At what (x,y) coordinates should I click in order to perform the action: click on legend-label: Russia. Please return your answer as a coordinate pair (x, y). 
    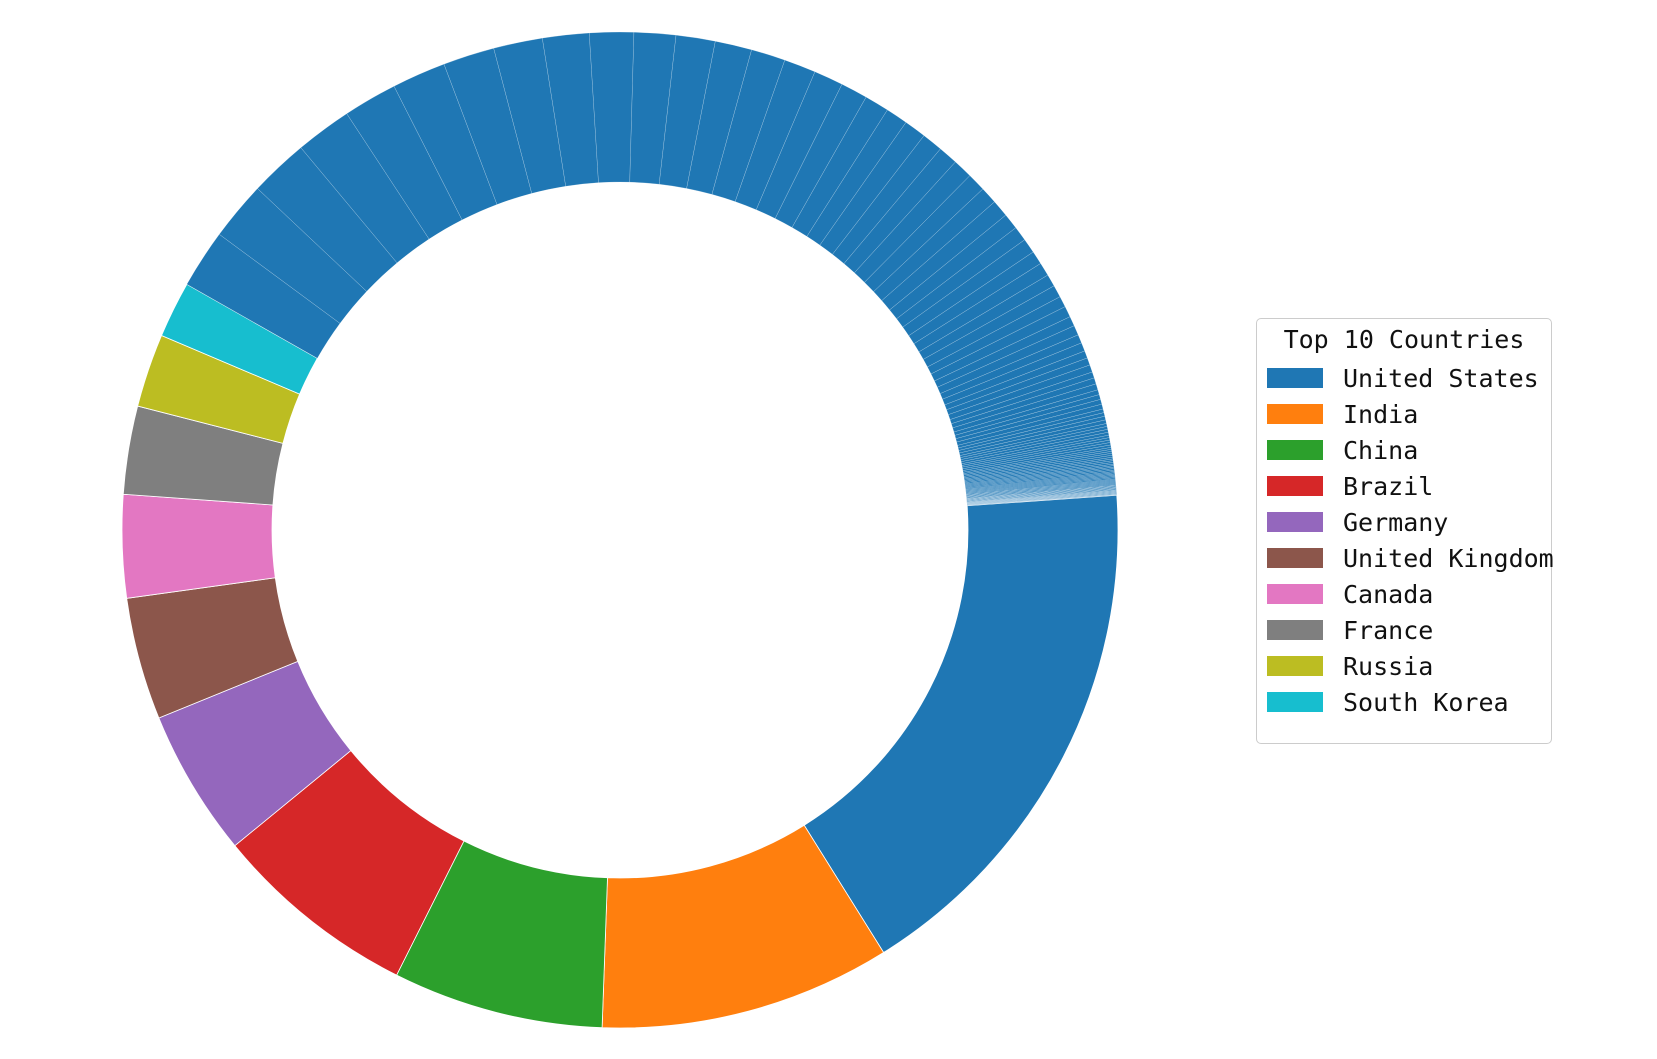
    Looking at the image, I should click on (1388, 666).